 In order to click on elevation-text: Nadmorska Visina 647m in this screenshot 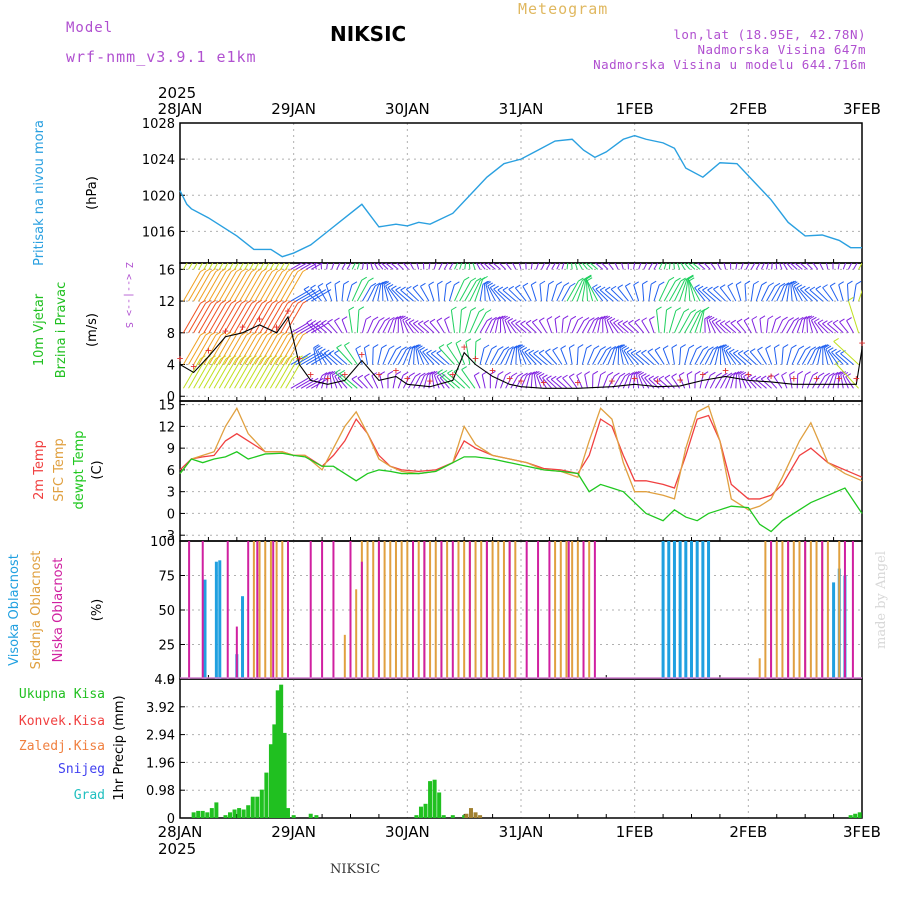, I will do `click(781, 49)`.